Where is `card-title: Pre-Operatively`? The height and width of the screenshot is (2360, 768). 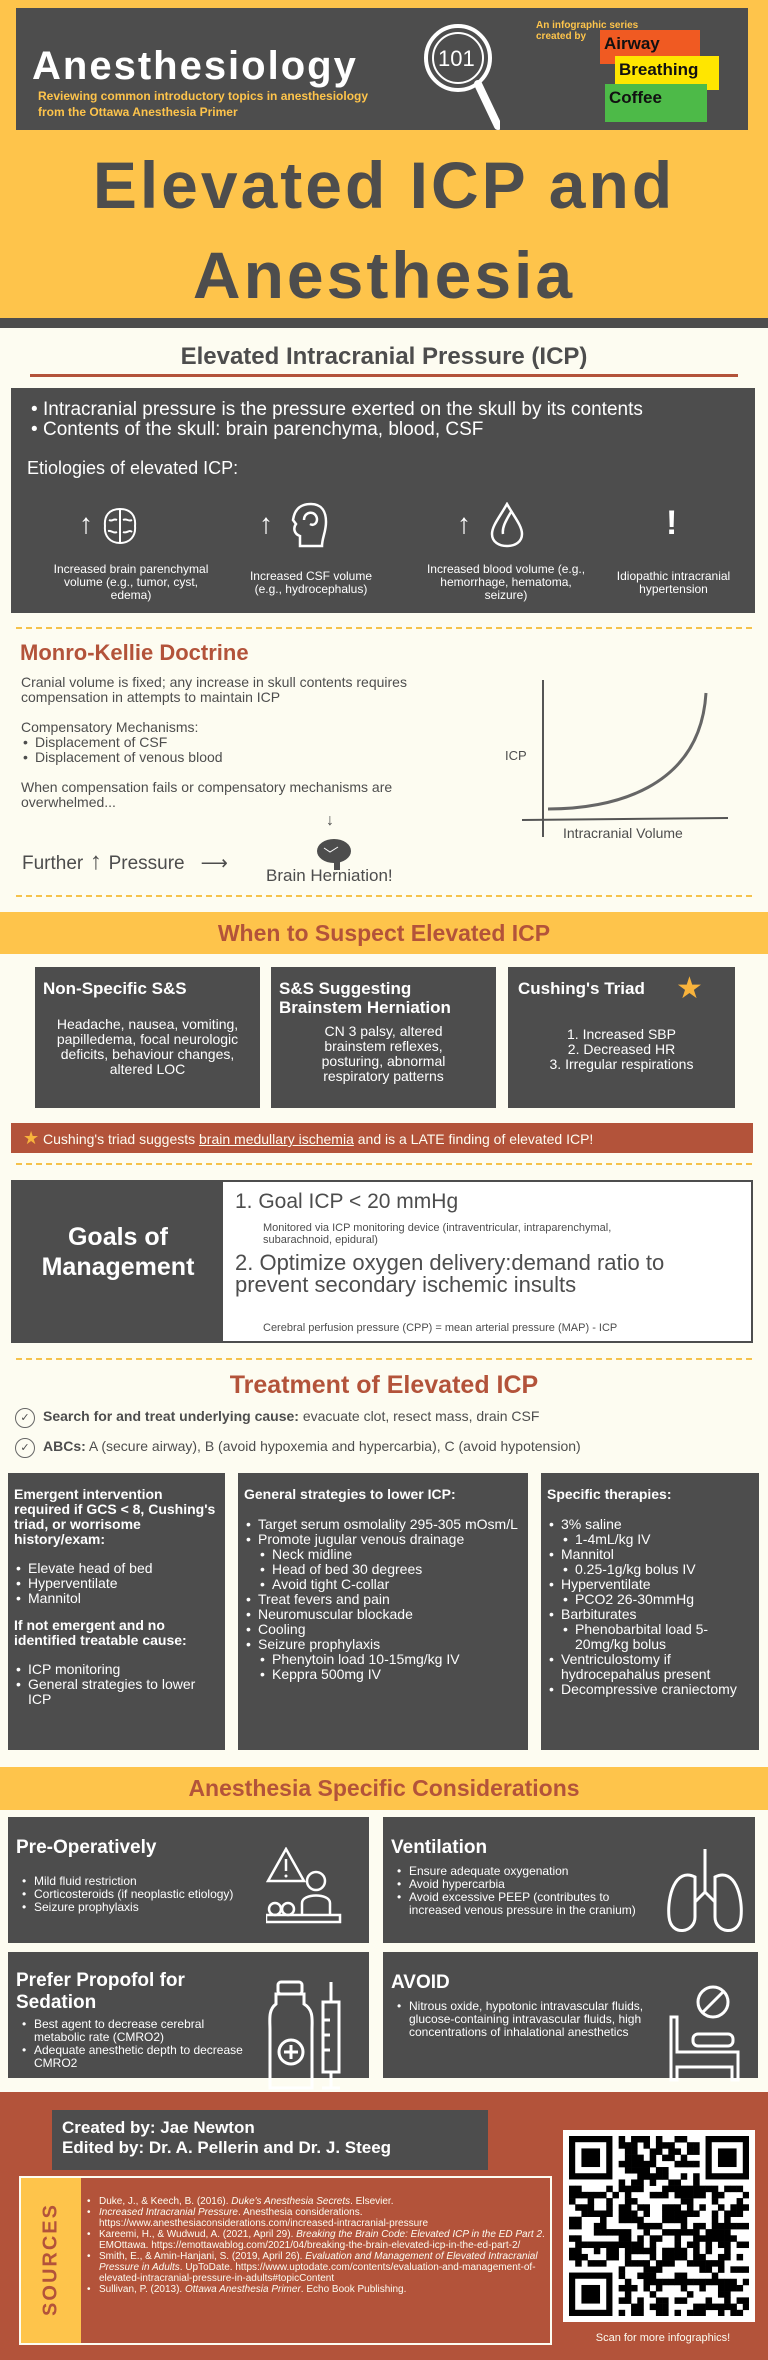 card-title: Pre-Operatively is located at coordinates (86, 1847).